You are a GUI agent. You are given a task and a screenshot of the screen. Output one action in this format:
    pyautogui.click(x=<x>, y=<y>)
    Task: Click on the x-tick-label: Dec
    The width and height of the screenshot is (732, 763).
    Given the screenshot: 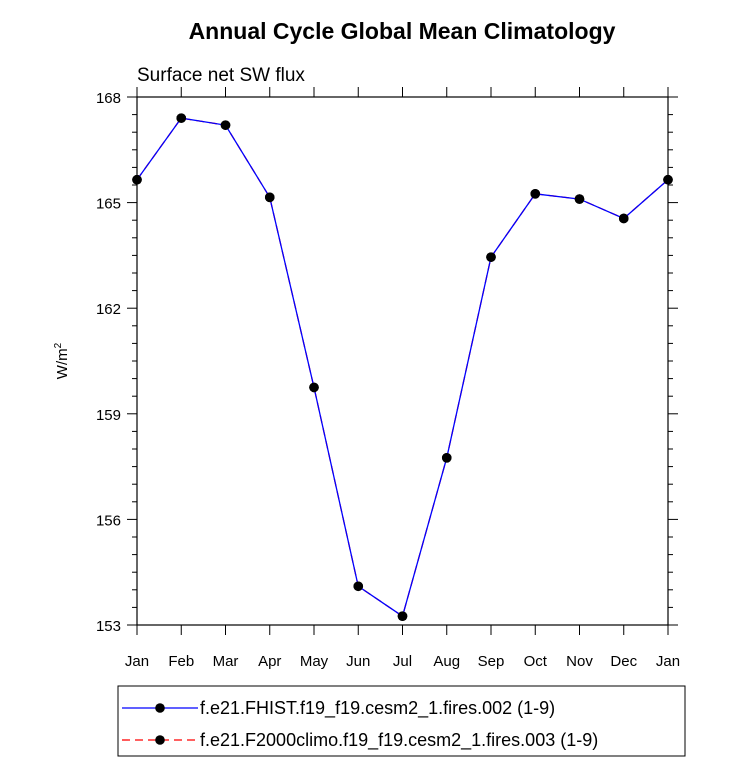 What is the action you would take?
    pyautogui.click(x=623, y=661)
    